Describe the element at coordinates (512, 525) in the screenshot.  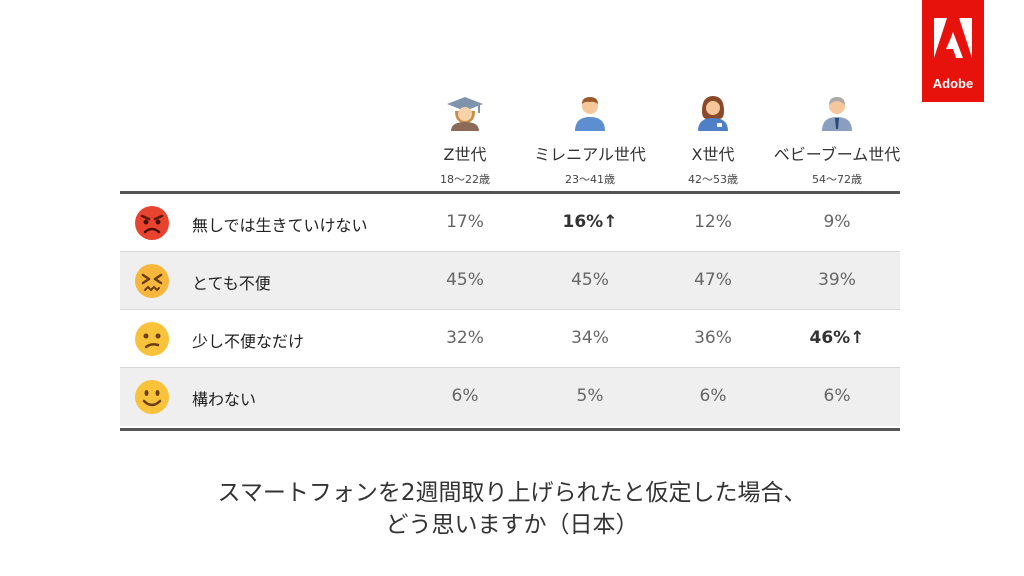
I see `chart-caption-line-2: どう思いますか（日本）` at that location.